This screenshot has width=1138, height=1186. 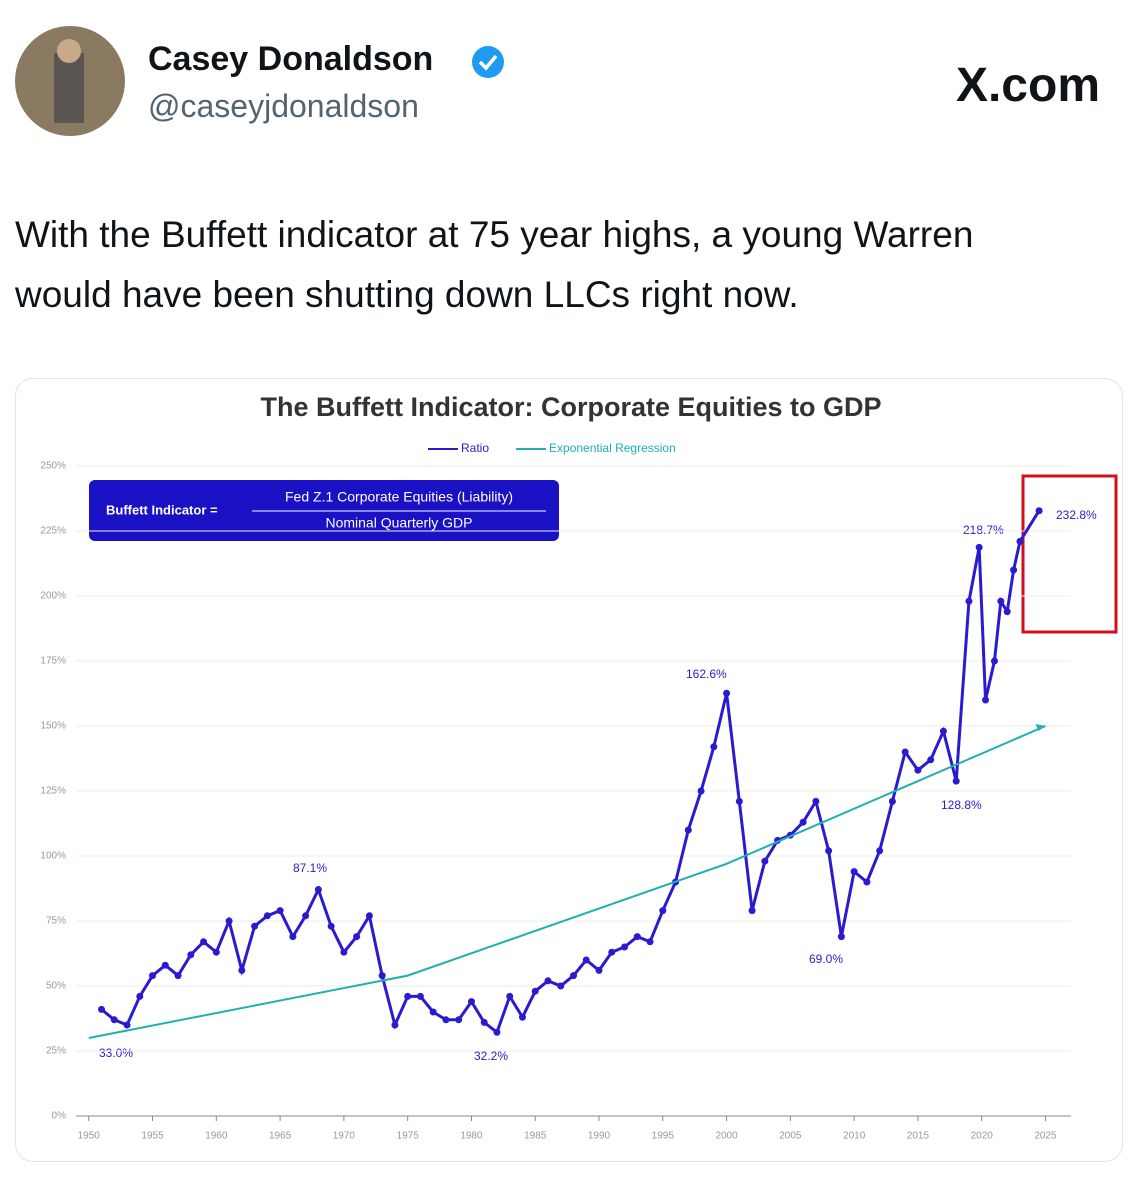 I want to click on formula-numerator: Fed Z.1 Corporate Equities (Liability), so click(x=399, y=497).